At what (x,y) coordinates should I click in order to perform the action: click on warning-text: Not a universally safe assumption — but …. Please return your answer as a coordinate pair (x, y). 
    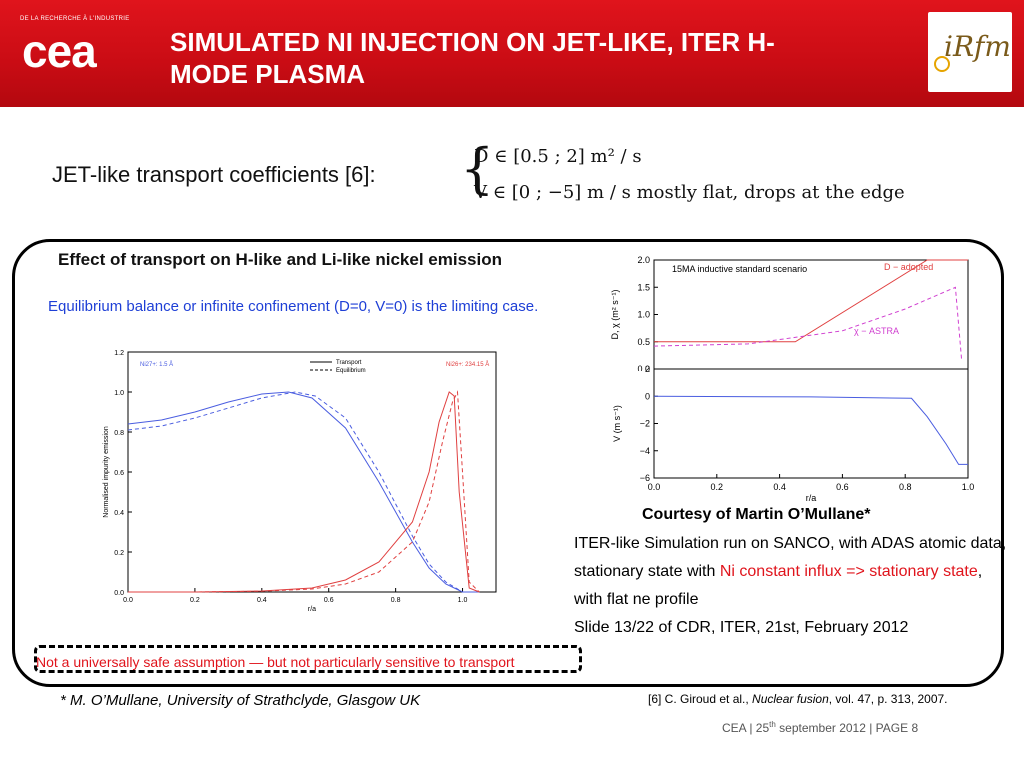
    Looking at the image, I should click on (275, 662).